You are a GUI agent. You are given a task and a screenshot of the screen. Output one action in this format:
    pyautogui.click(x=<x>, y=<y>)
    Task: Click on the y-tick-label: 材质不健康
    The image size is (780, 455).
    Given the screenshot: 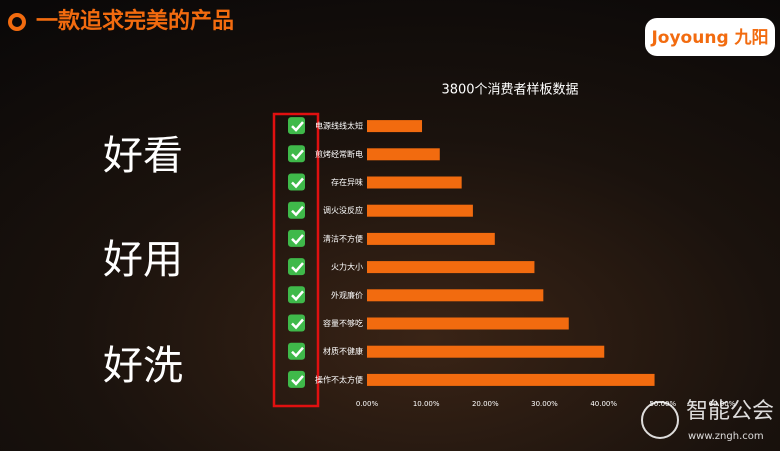 What is the action you would take?
    pyautogui.click(x=343, y=351)
    